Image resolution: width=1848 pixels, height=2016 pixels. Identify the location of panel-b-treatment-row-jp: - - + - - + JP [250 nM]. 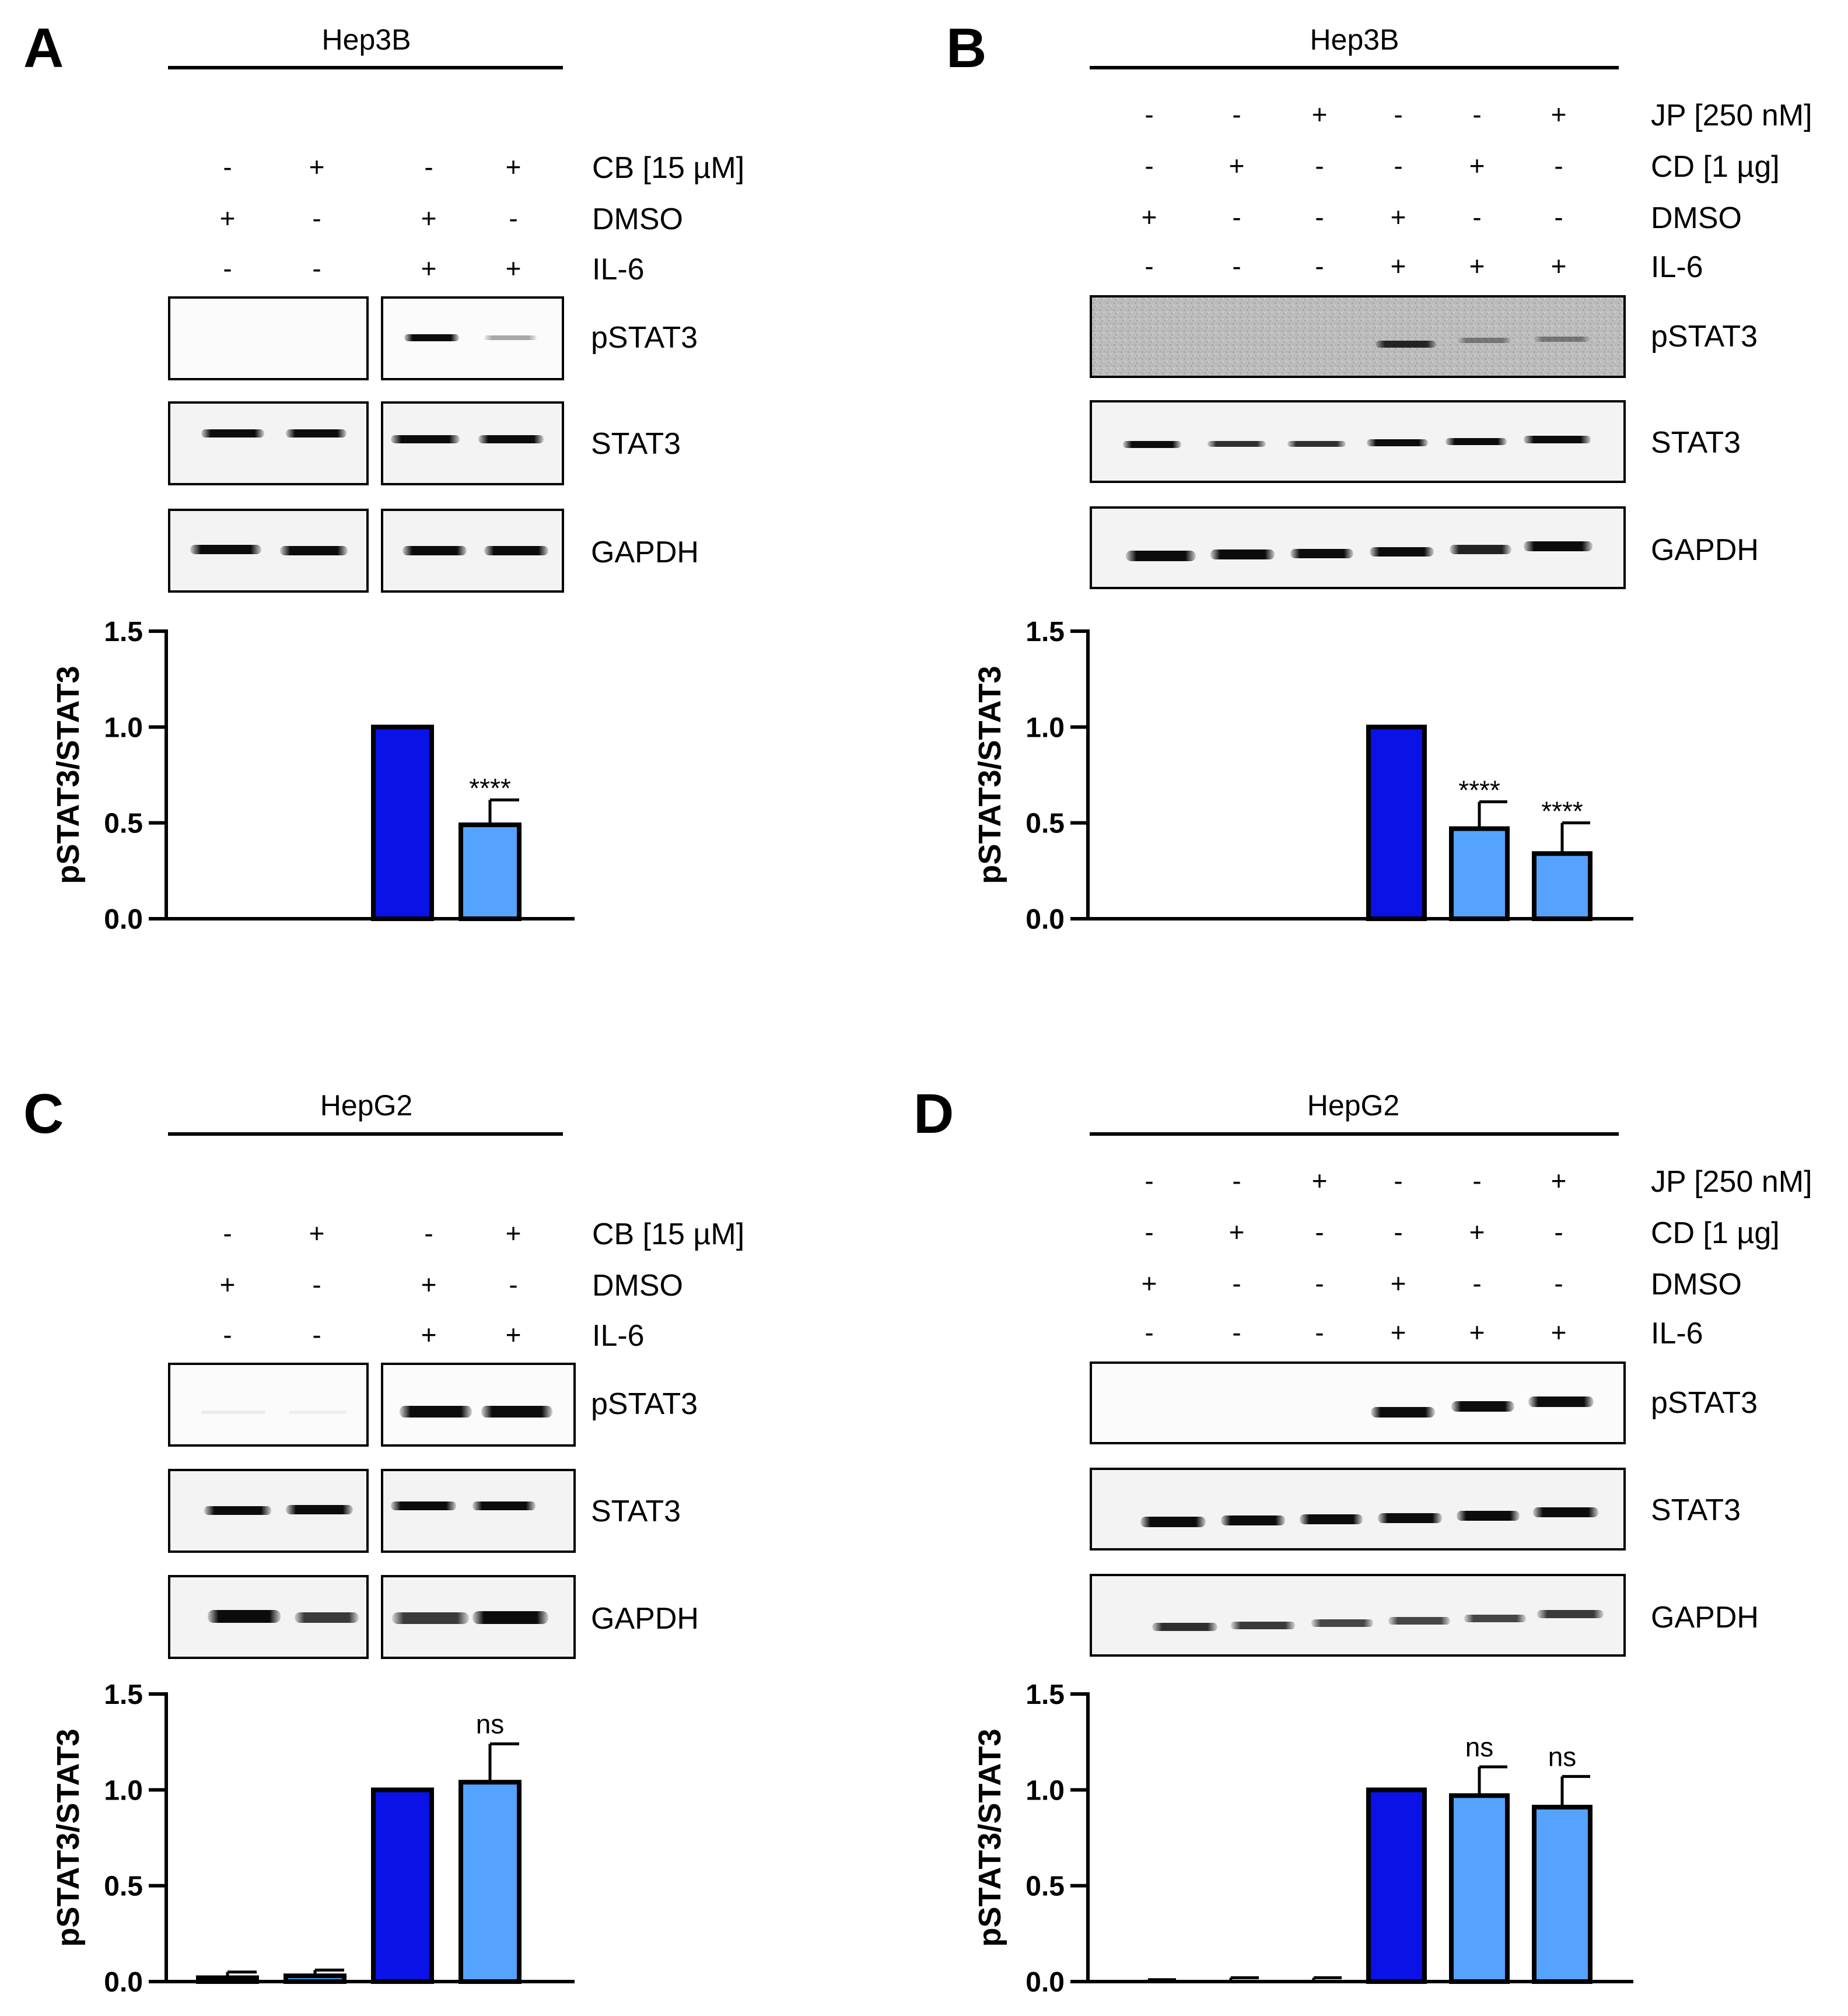
(1478, 116).